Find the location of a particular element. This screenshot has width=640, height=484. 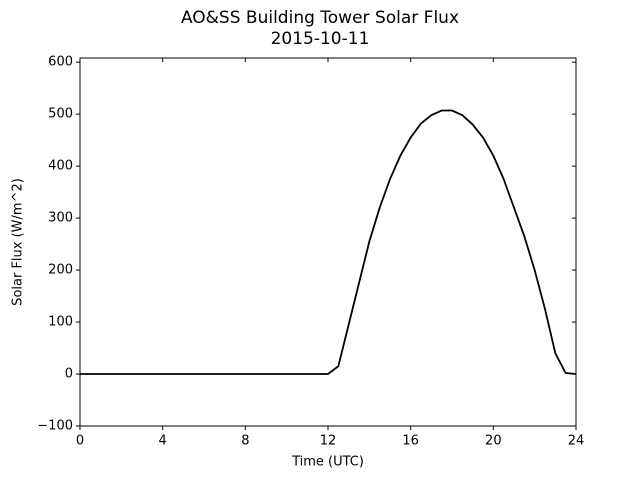

y-tick-label: 0 is located at coordinates (69, 374).